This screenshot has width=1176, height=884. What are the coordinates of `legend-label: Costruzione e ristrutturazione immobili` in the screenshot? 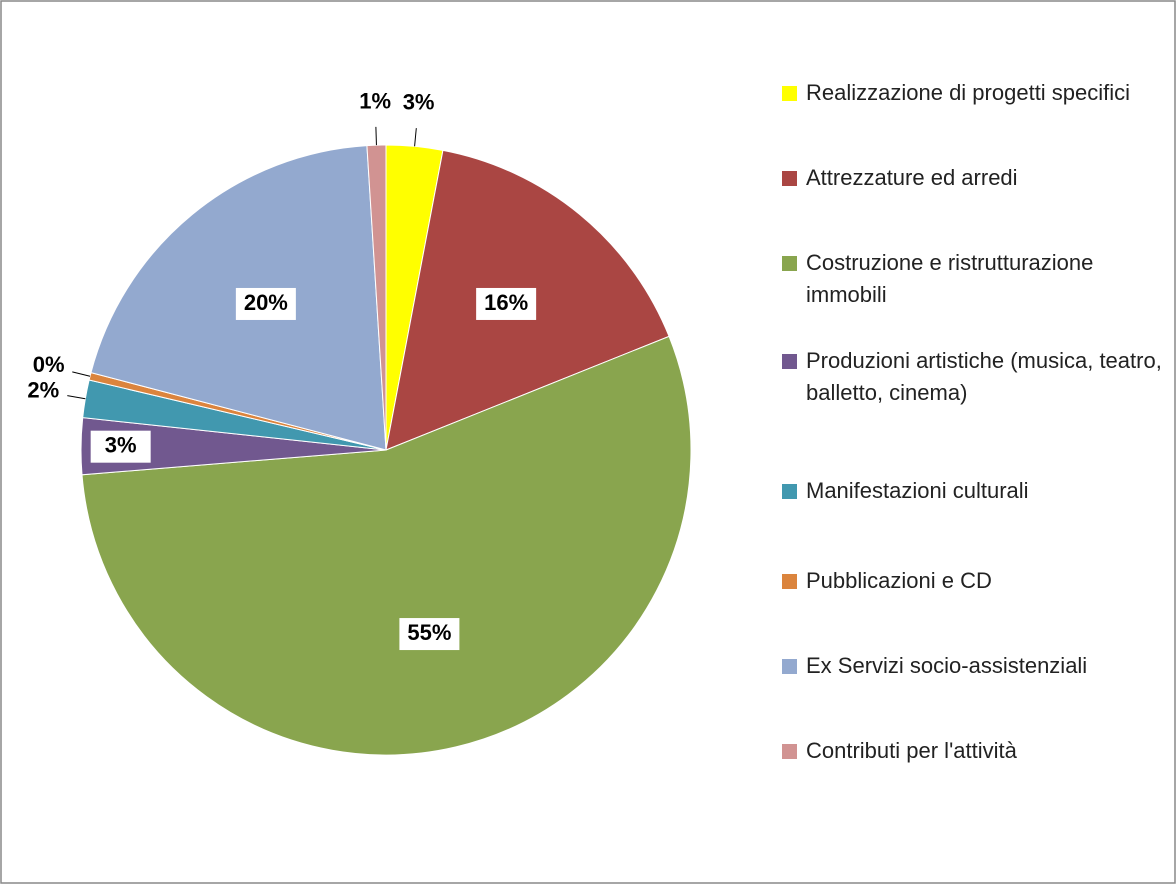 It's located at (950, 278).